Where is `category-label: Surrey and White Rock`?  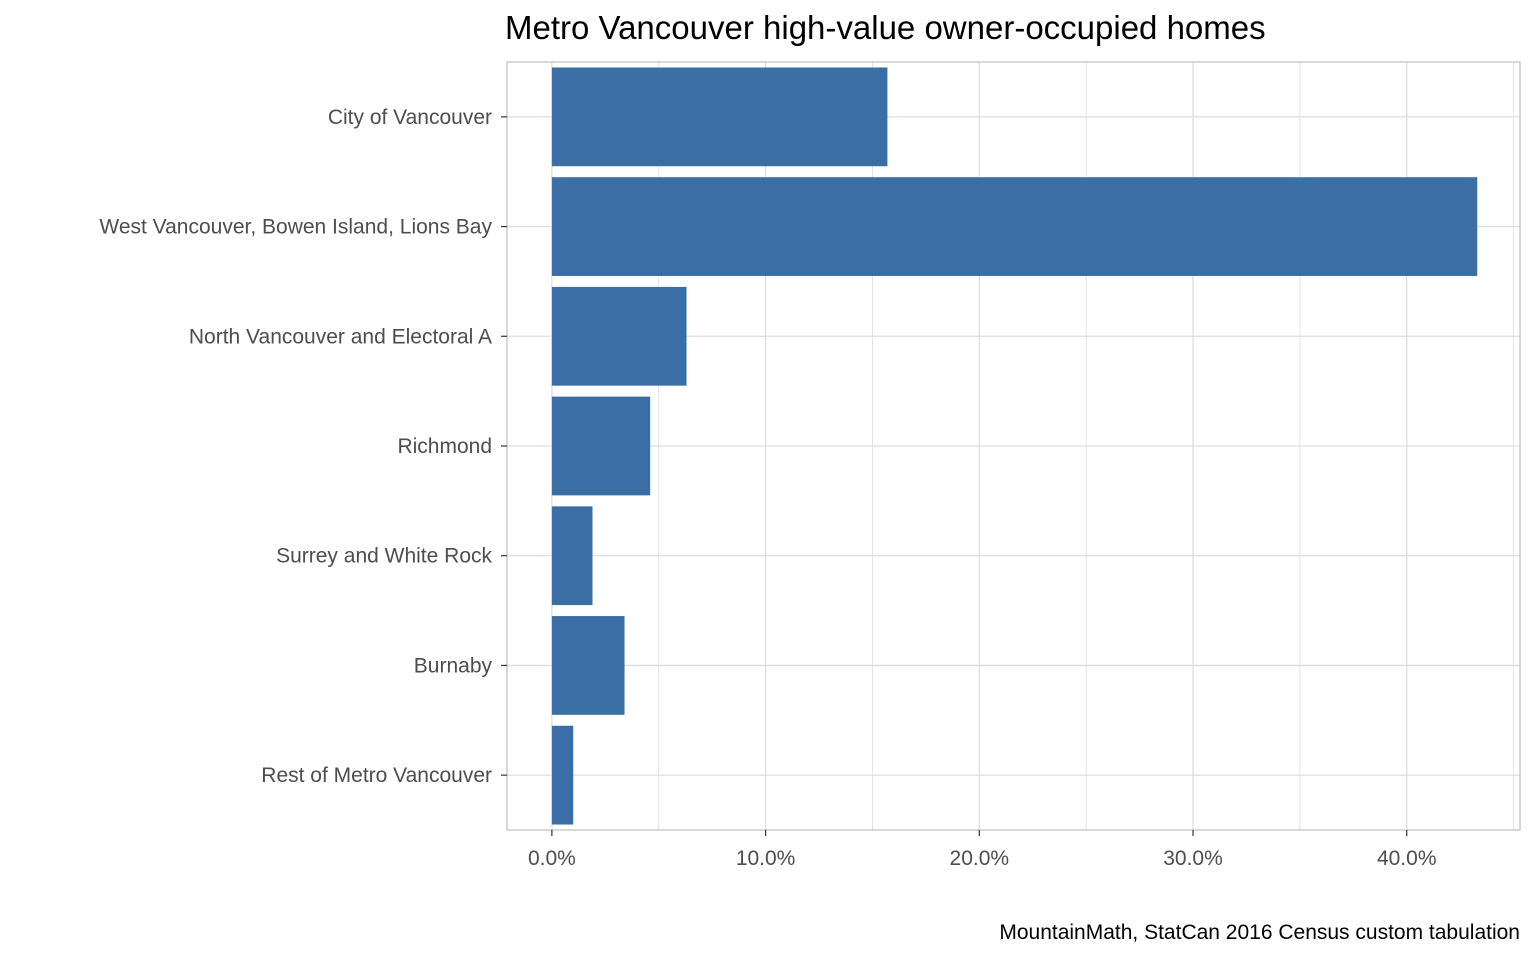
category-label: Surrey and White Rock is located at coordinates (384, 556).